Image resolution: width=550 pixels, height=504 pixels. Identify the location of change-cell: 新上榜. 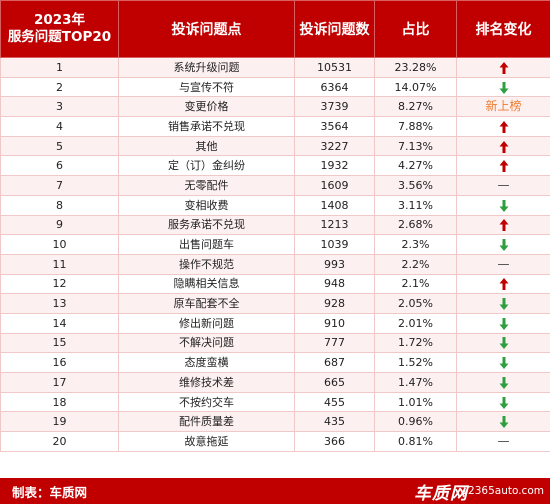
(503, 107).